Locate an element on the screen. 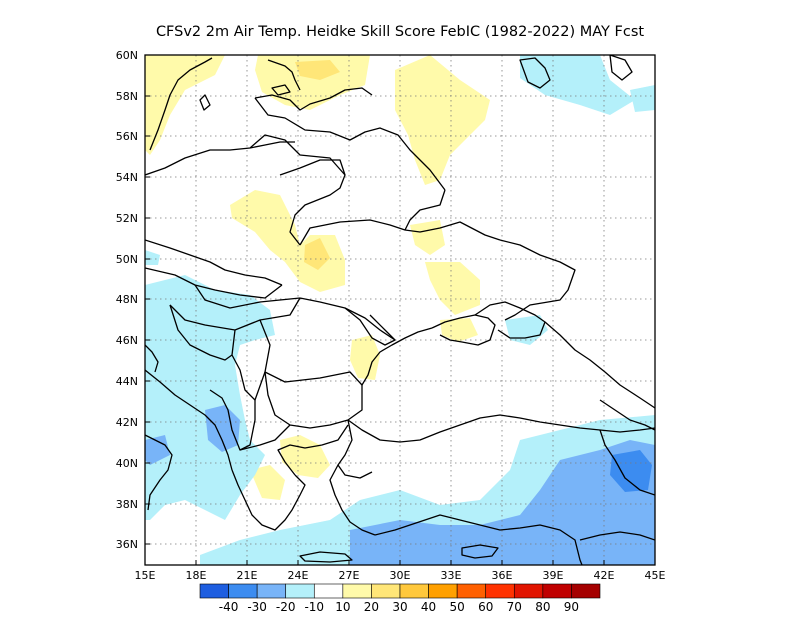  coastline-greece-west is located at coordinates (268, 500).